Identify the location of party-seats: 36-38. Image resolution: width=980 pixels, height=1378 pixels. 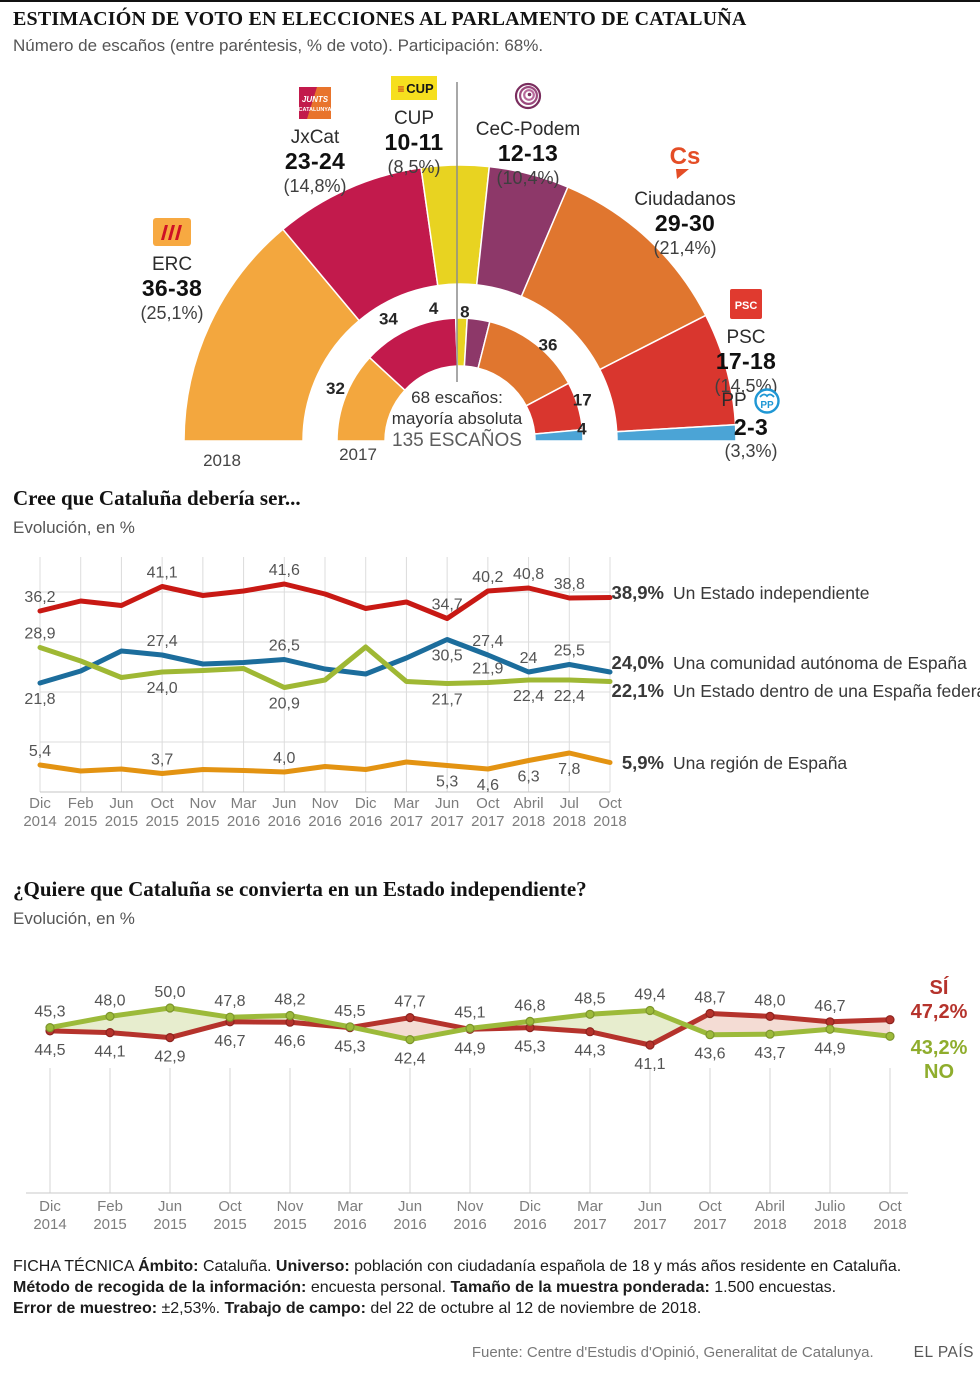
(172, 288).